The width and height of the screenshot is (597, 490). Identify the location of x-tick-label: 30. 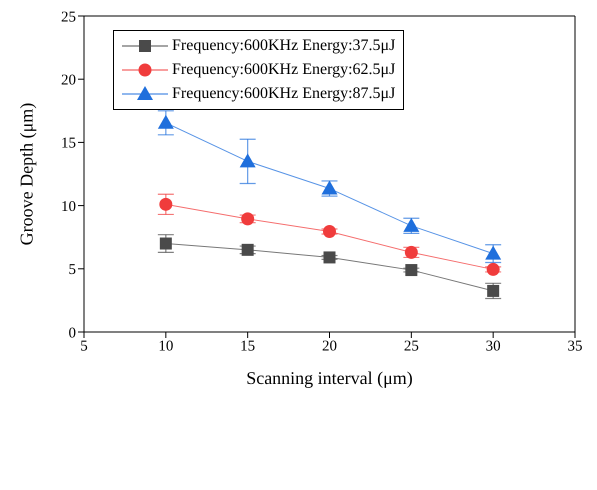
(493, 346).